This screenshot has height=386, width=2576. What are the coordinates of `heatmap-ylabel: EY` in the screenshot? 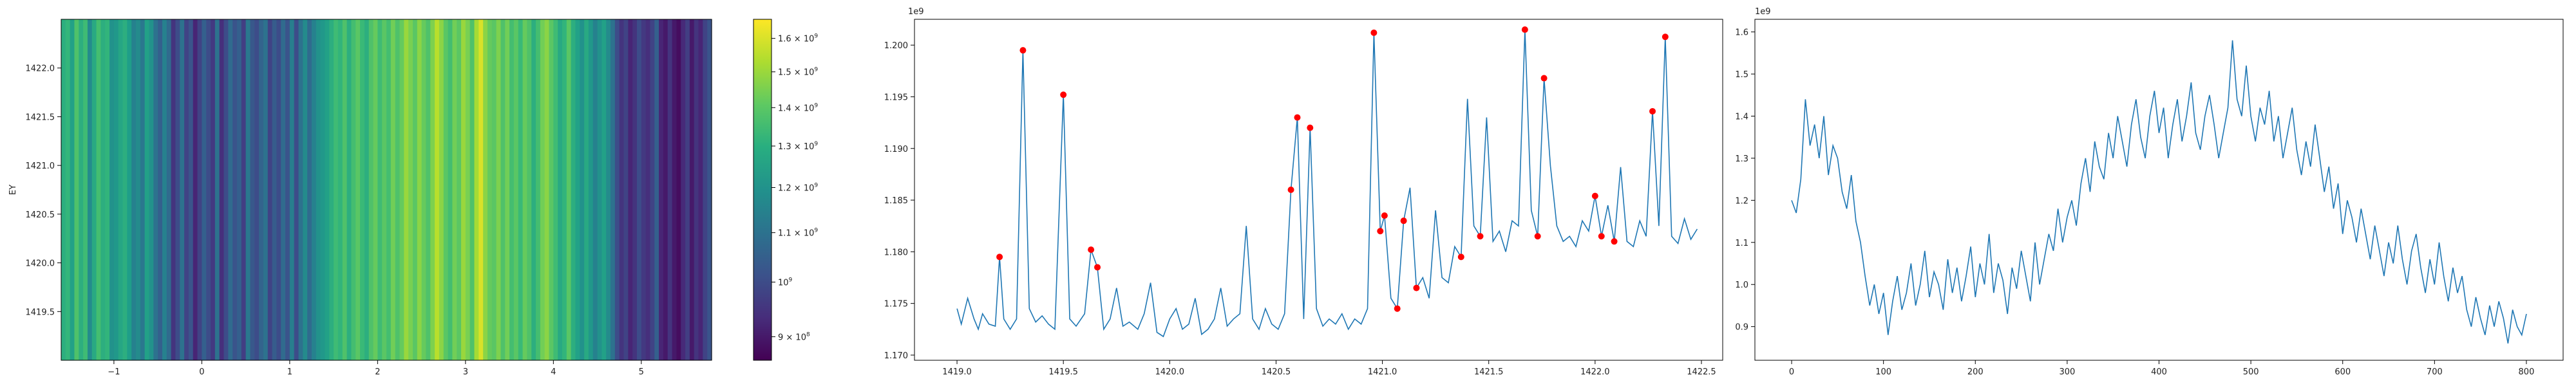 It's located at (13, 190).